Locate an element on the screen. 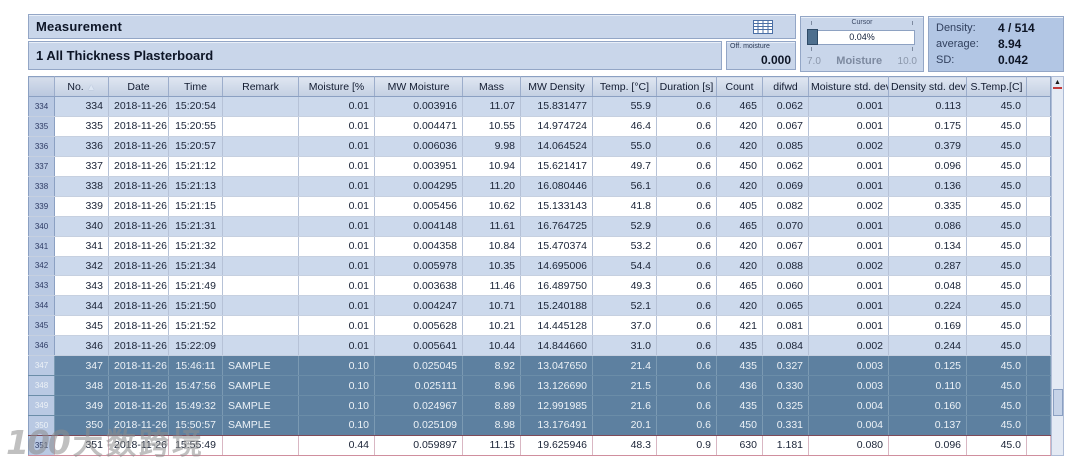 The height and width of the screenshot is (466, 1080). table-cell: 15.133143 is located at coordinates (556, 206).